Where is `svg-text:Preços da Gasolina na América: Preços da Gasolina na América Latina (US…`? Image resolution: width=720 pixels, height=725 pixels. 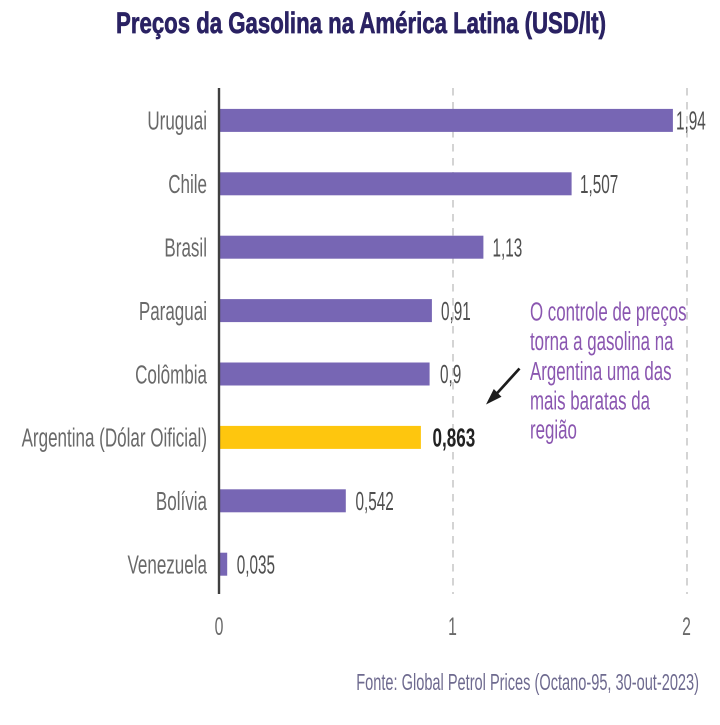 svg-text:Preços da Gasolina na América: Preços da Gasolina na América Latina (US… is located at coordinates (361, 23).